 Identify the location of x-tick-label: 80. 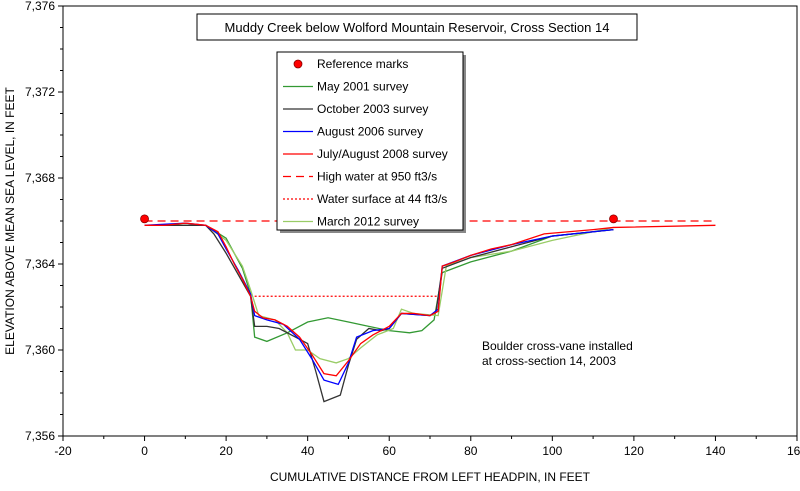
(471, 451).